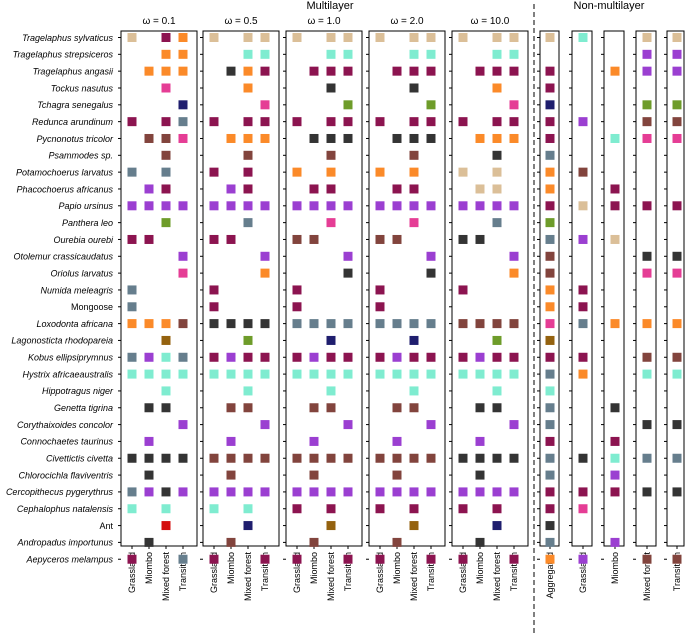  Describe the element at coordinates (83, 408) in the screenshot. I see `species-label-genetta-tigrina: Genetta tigrina` at that location.